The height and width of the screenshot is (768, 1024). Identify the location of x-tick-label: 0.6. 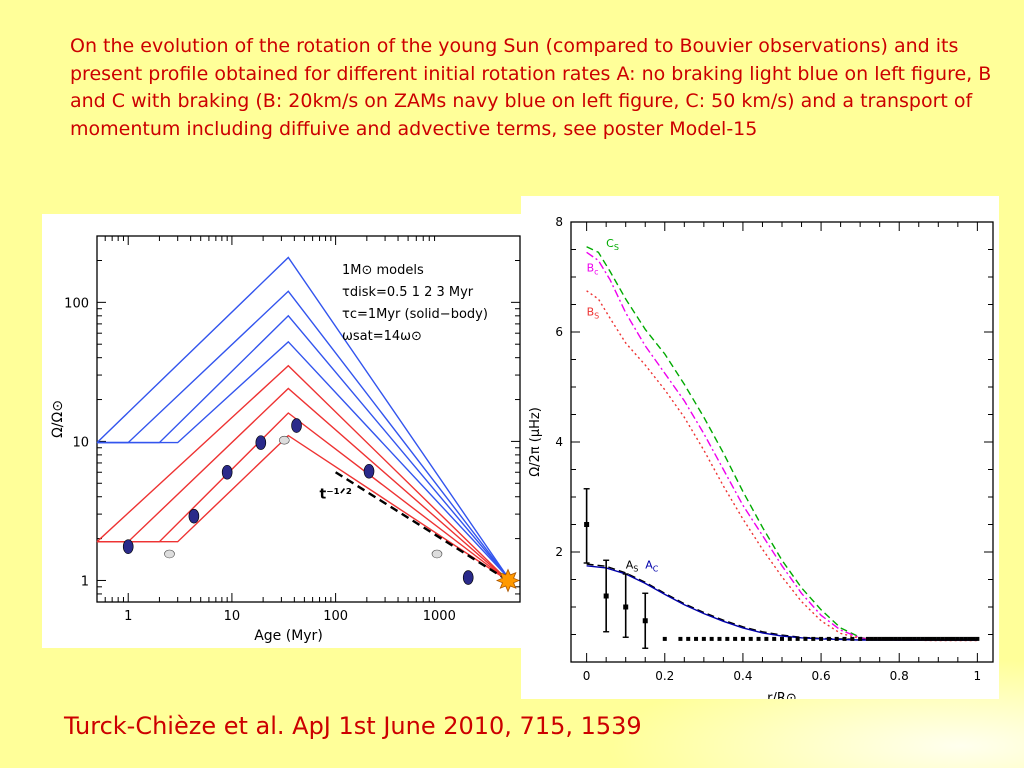
(821, 676).